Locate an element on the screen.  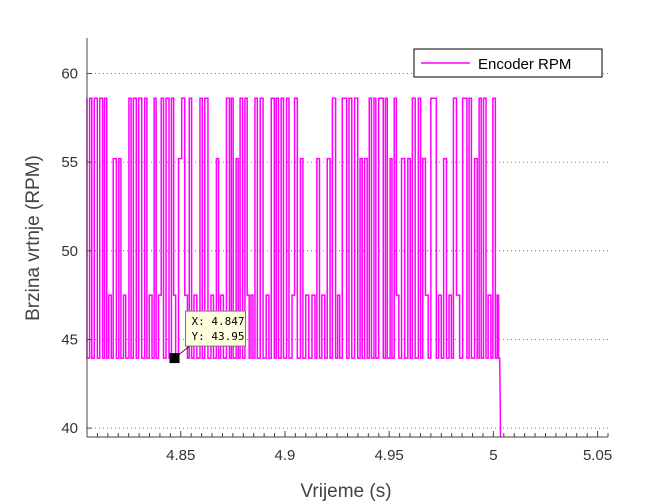
y-tick-label: 50 is located at coordinates (69, 251).